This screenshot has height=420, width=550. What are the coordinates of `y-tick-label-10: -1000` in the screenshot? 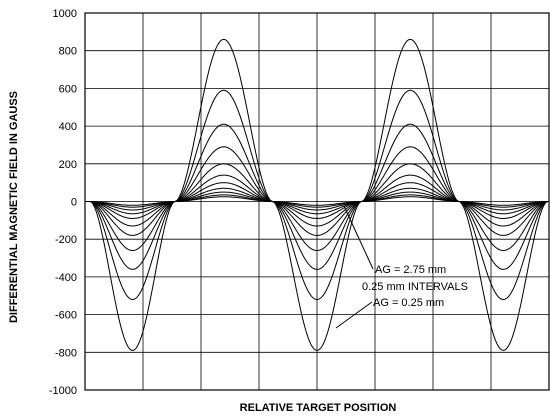 It's located at (63, 391).